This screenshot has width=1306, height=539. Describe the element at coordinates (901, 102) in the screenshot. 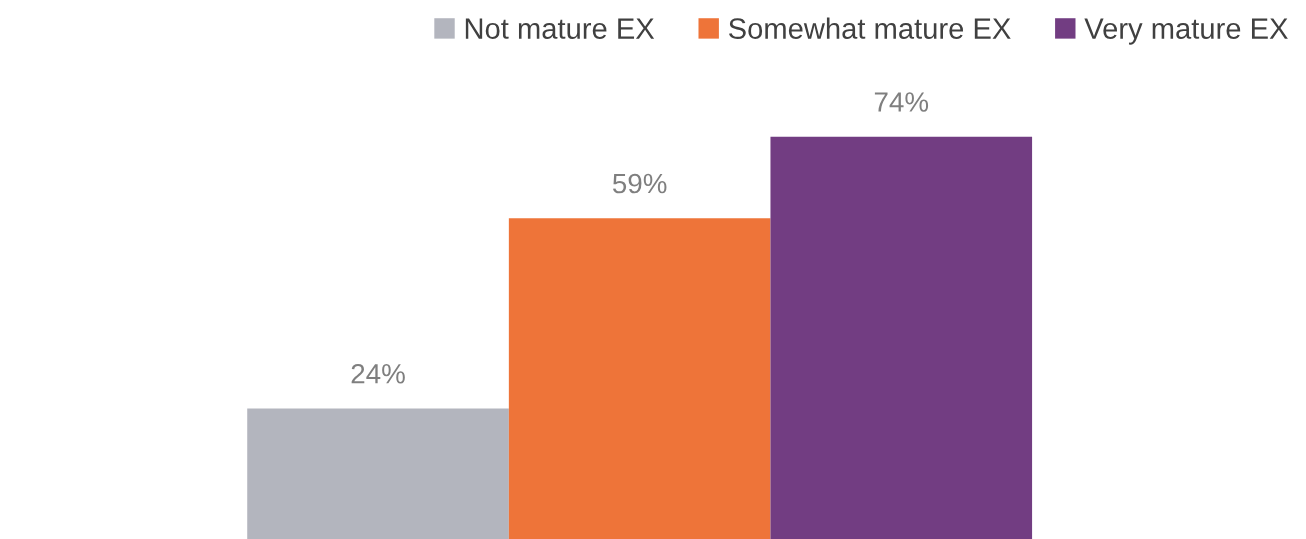

I see `data-label: 74%` at that location.